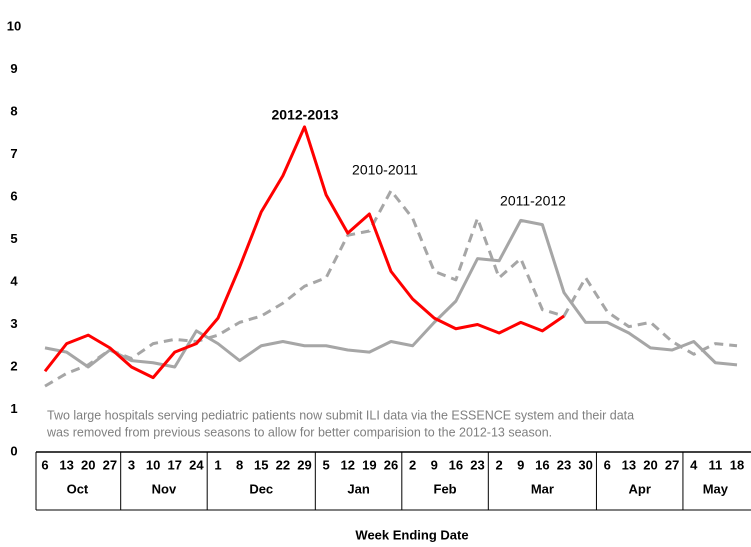 The height and width of the screenshot is (547, 751). What do you see at coordinates (585, 464) in the screenshot?
I see `x-tick-label: 30` at bounding box center [585, 464].